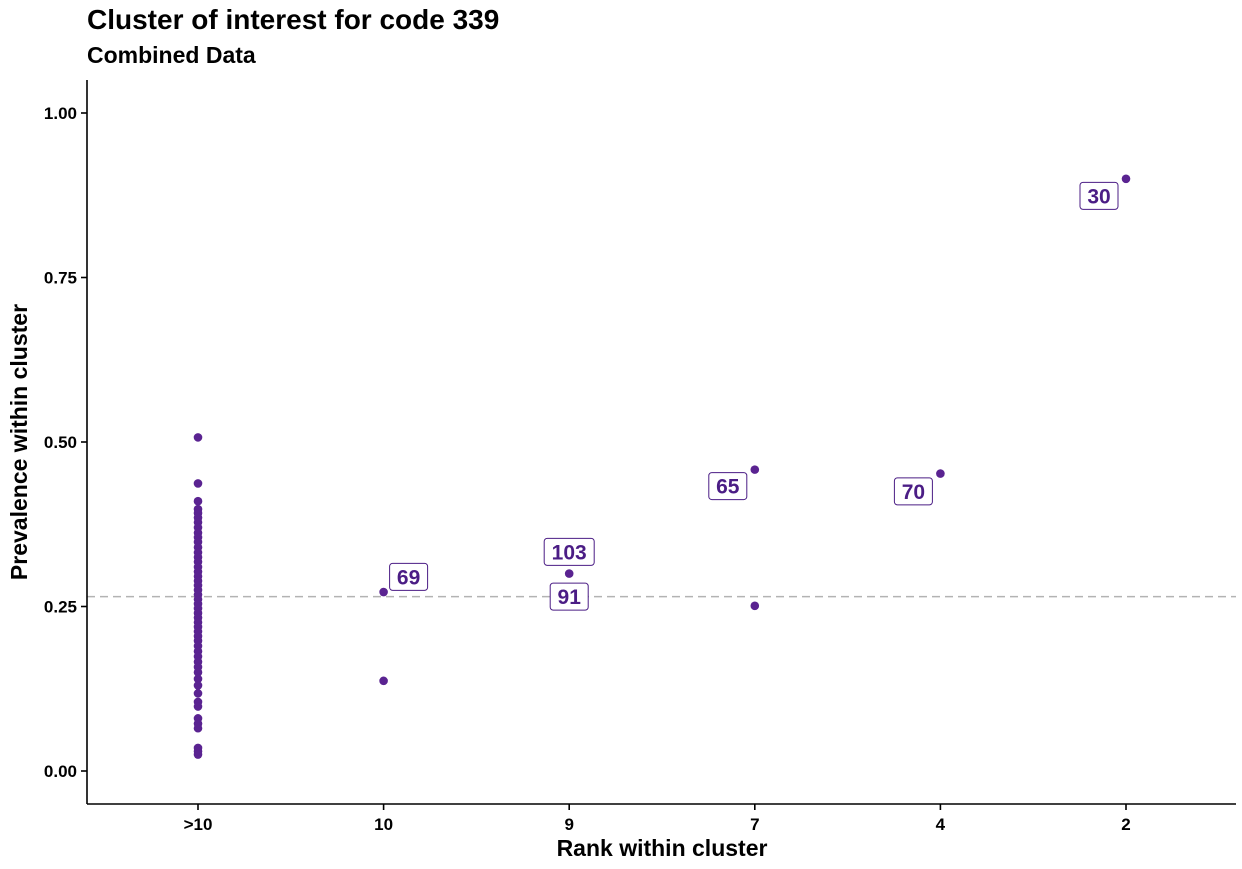  What do you see at coordinates (60, 278) in the screenshot?
I see `y-tick-label: 0.75` at bounding box center [60, 278].